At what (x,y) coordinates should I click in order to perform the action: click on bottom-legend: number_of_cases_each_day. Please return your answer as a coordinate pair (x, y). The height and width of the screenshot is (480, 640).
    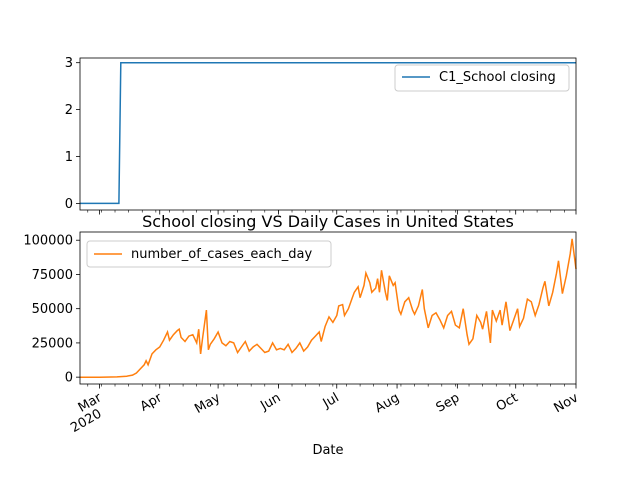
    Looking at the image, I should click on (209, 254).